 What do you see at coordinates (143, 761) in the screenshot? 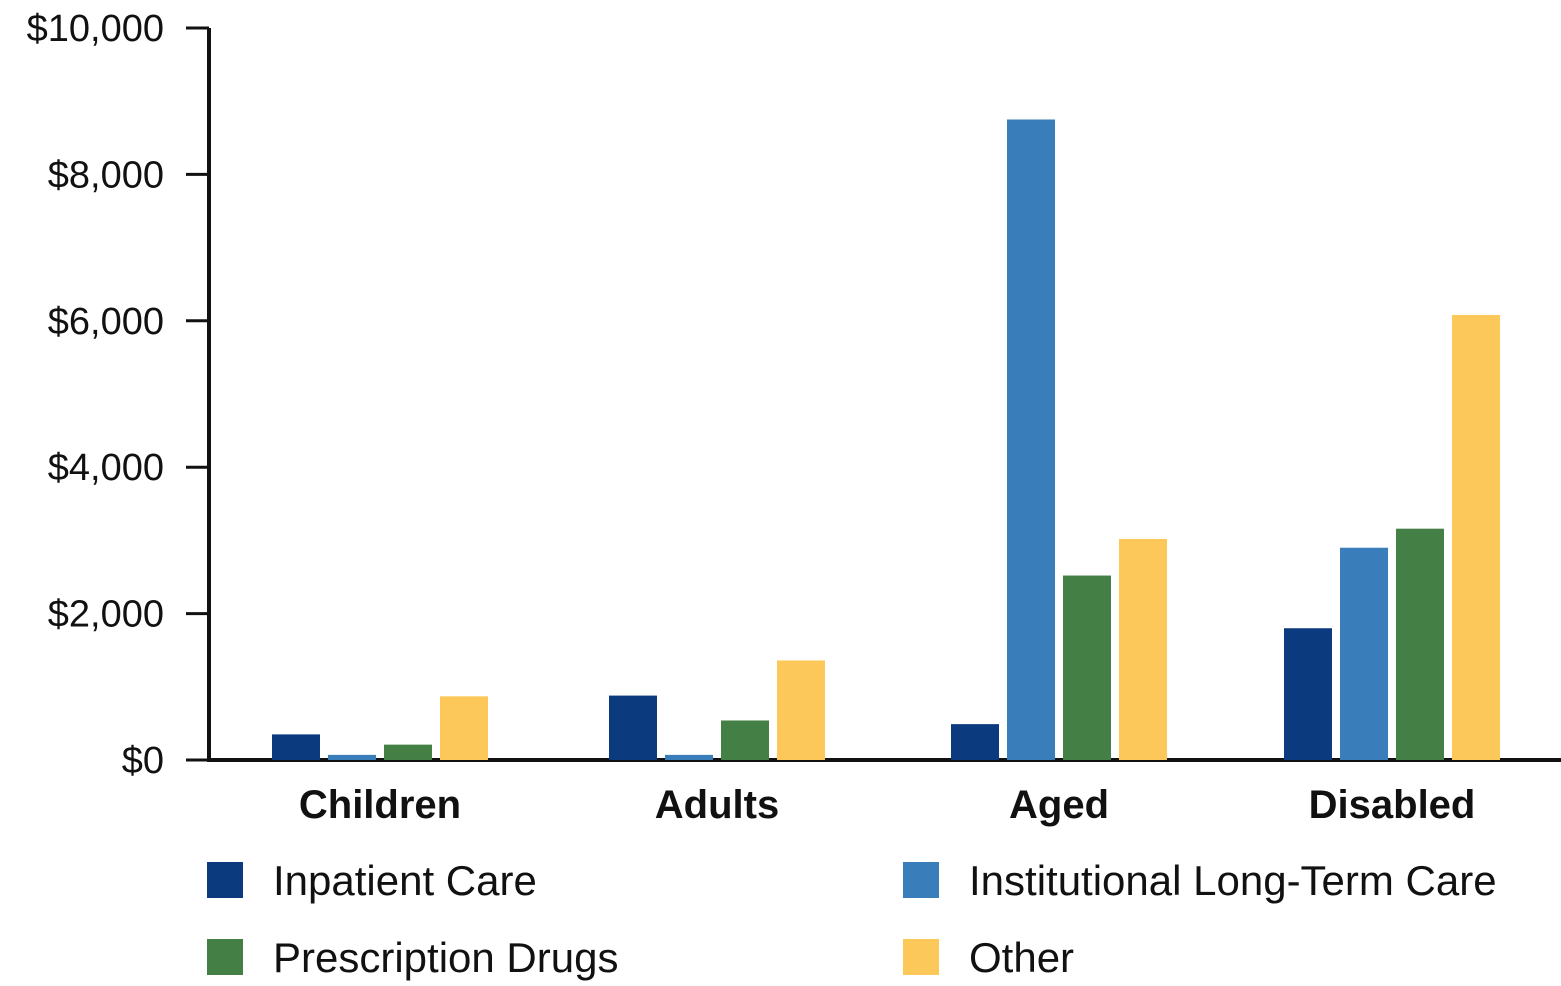
I see `y-tick-label: $0` at bounding box center [143, 761].